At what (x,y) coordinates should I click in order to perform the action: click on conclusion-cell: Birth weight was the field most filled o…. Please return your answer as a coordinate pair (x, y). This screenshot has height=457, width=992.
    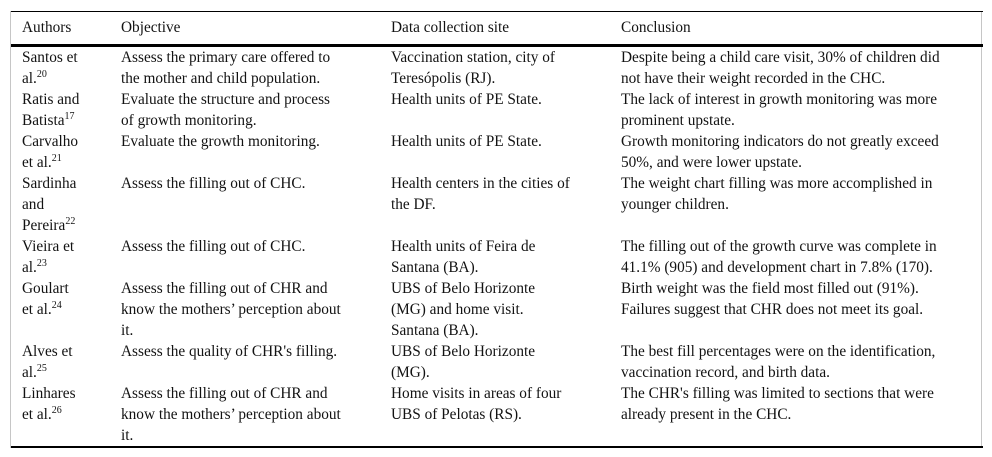
    Looking at the image, I should click on (772, 299).